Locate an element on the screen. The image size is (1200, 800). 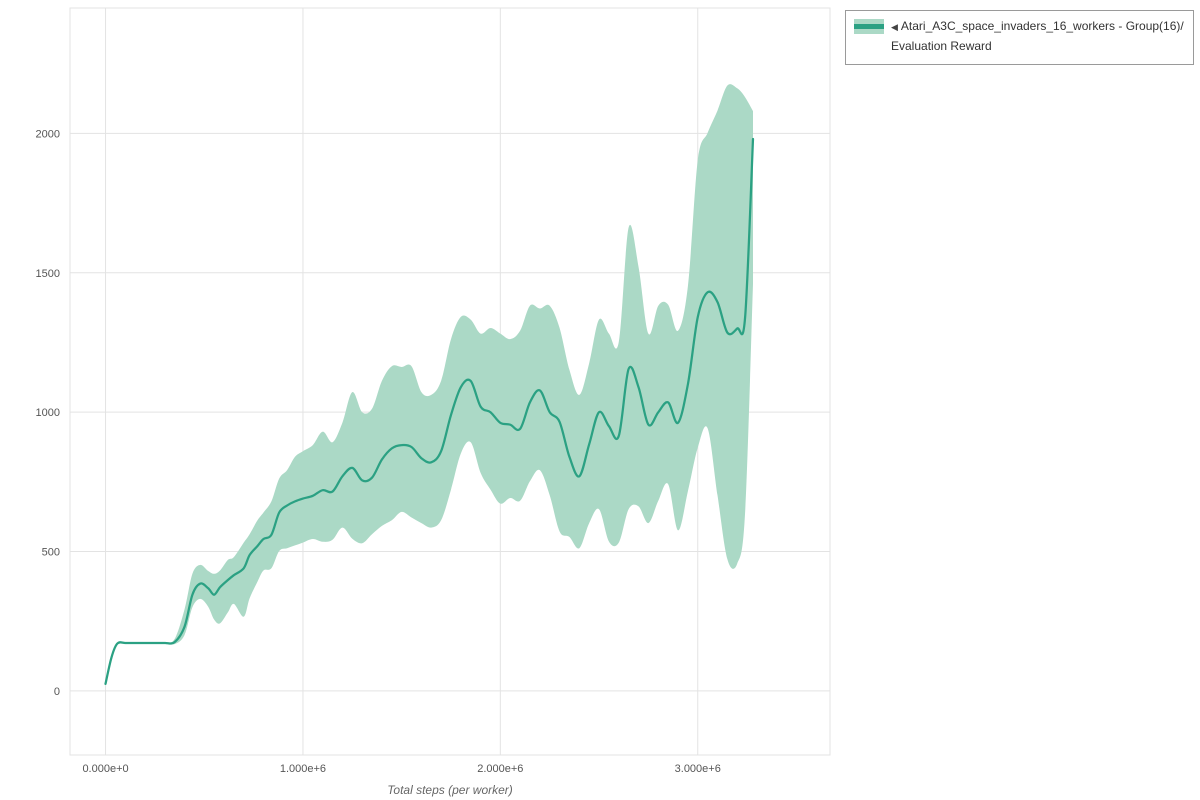
x-tick-labels: 0.000e+0 1.000e+6 2.000e+6 3.000e+6 is located at coordinates (401, 769).